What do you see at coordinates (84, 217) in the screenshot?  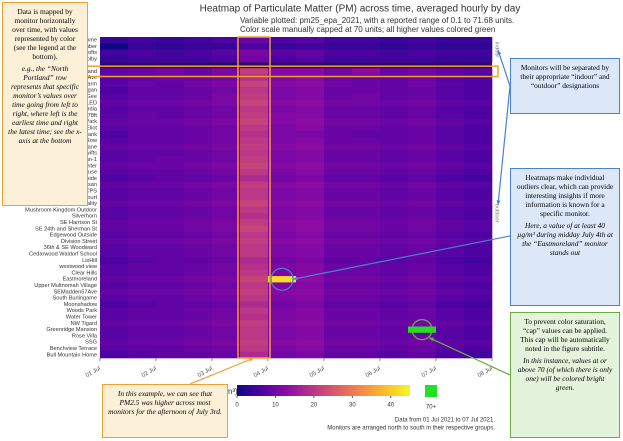 I see `row-label: Silverhorn` at bounding box center [84, 217].